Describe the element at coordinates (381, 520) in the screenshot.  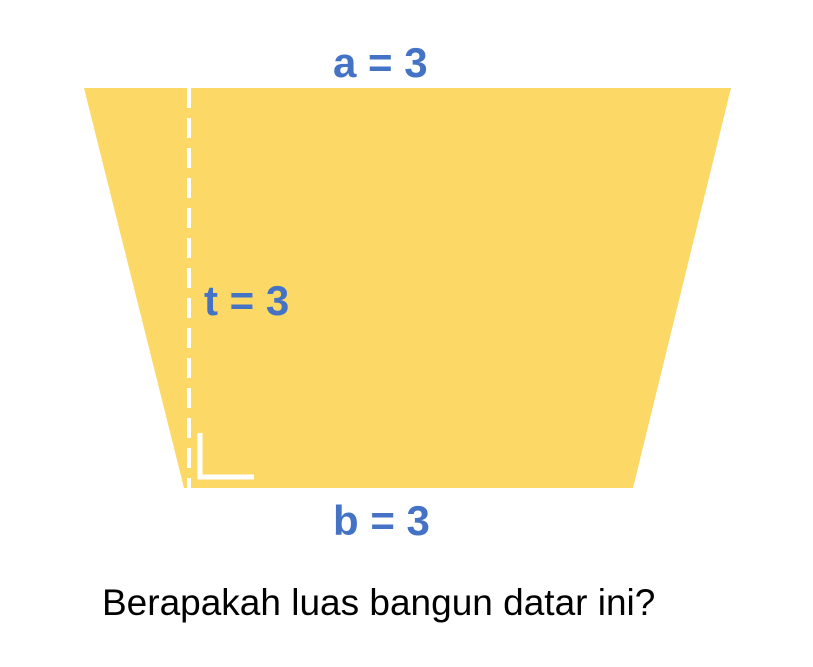
I see `bottom-side-label: b = 3` at that location.